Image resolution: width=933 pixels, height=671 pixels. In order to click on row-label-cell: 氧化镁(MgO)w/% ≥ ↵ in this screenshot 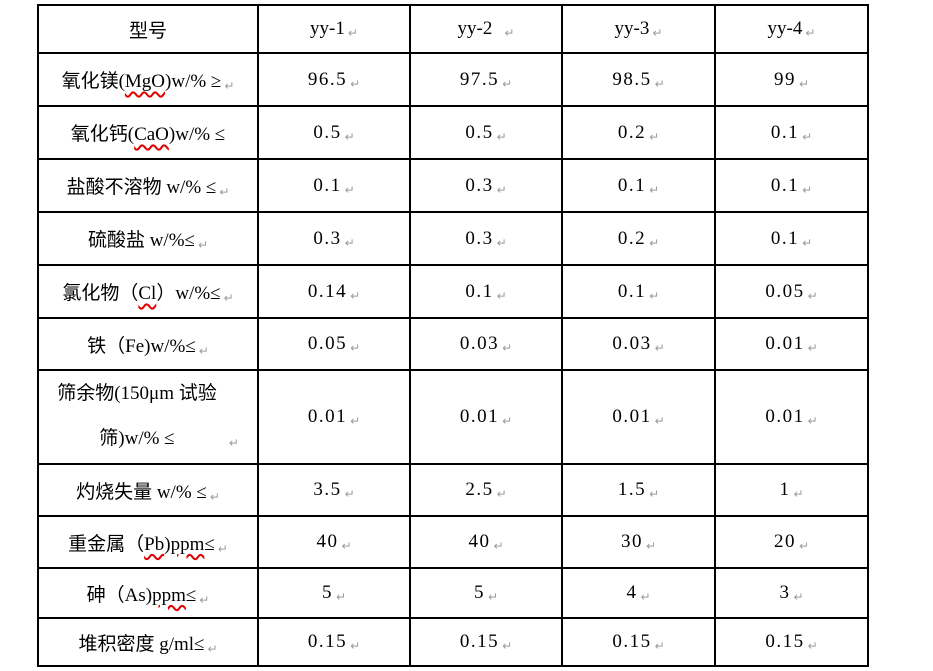, I will do `click(148, 79)`.